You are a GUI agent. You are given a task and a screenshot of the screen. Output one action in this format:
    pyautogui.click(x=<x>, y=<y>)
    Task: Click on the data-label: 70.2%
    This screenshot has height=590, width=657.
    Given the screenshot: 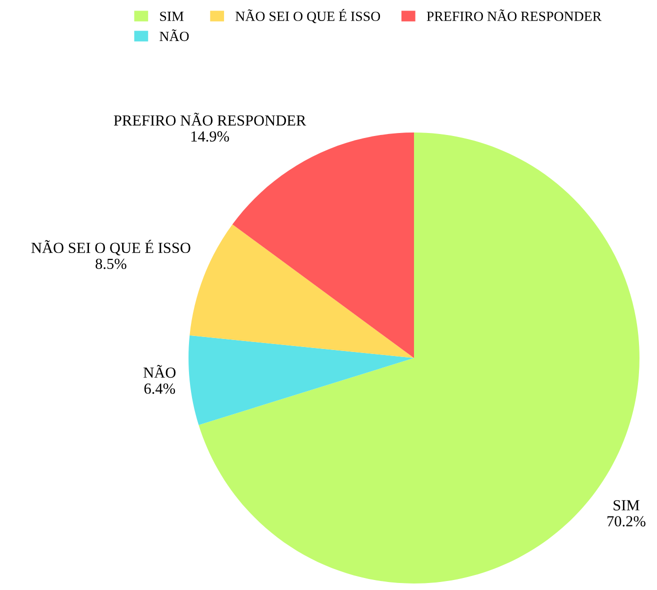 What is the action you would take?
    pyautogui.click(x=626, y=521)
    